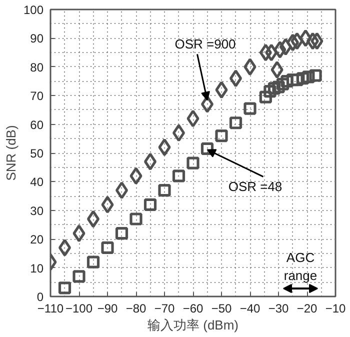  Describe the element at coordinates (255, 186) in the screenshot. I see `annotation: OSR =48` at that location.